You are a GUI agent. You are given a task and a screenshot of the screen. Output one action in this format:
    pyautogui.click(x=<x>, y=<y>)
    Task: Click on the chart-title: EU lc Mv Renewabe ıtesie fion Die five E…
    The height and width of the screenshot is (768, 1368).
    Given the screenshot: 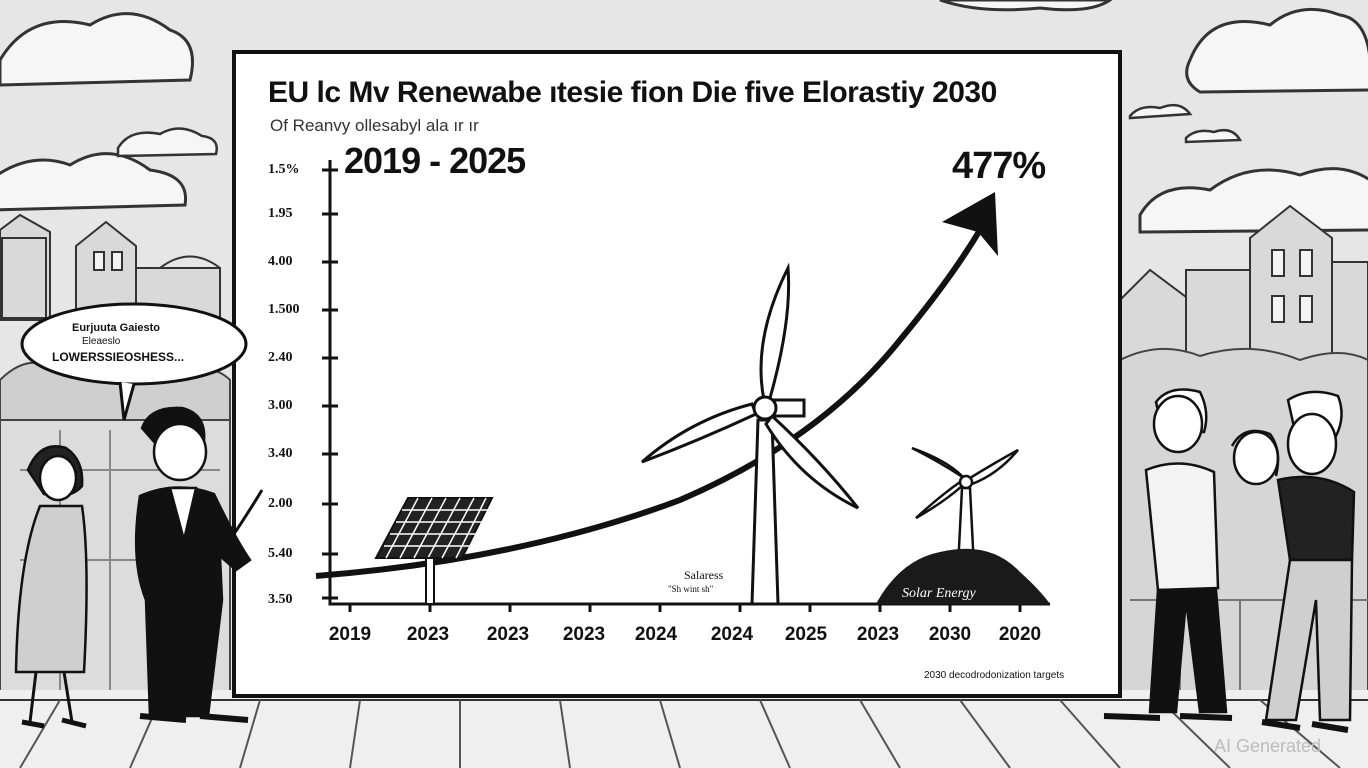 What is the action you would take?
    pyautogui.click(x=632, y=92)
    